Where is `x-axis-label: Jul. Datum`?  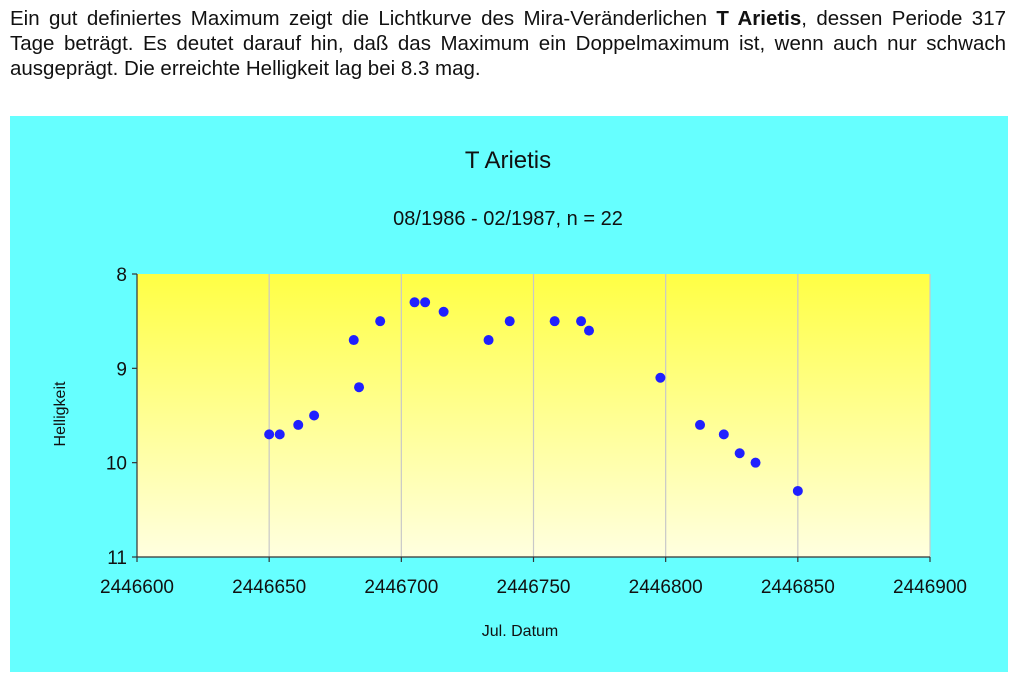
x-axis-label: Jul. Datum is located at coordinates (520, 631).